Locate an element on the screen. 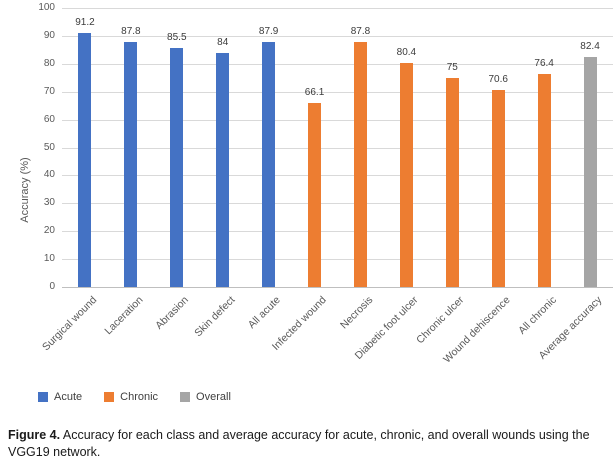  bar-value-label: 80.4 is located at coordinates (406, 52).